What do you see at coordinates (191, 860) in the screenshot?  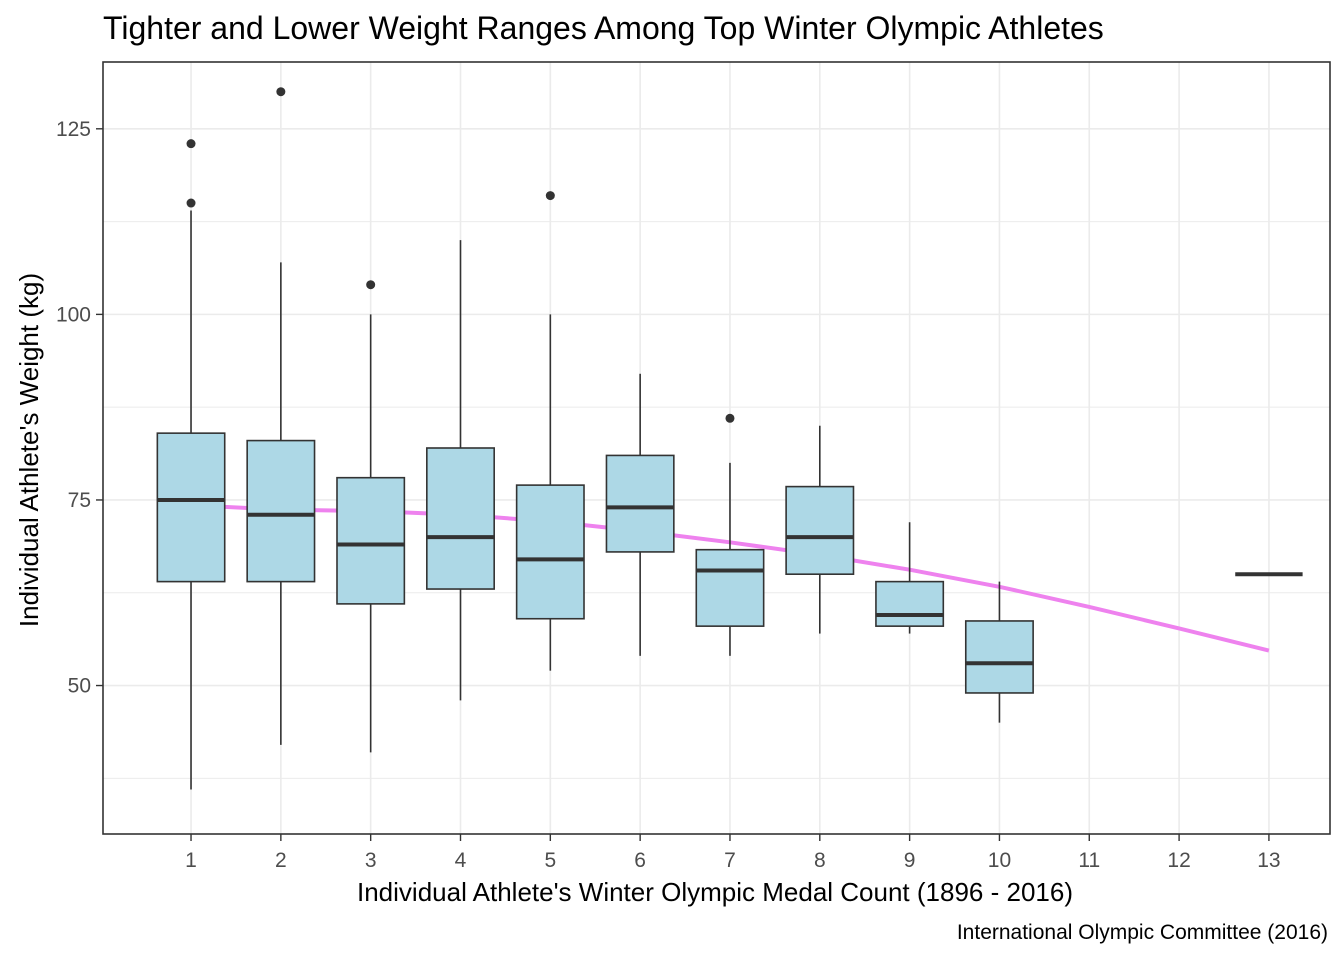 I see `x-tick-label: 1` at bounding box center [191, 860].